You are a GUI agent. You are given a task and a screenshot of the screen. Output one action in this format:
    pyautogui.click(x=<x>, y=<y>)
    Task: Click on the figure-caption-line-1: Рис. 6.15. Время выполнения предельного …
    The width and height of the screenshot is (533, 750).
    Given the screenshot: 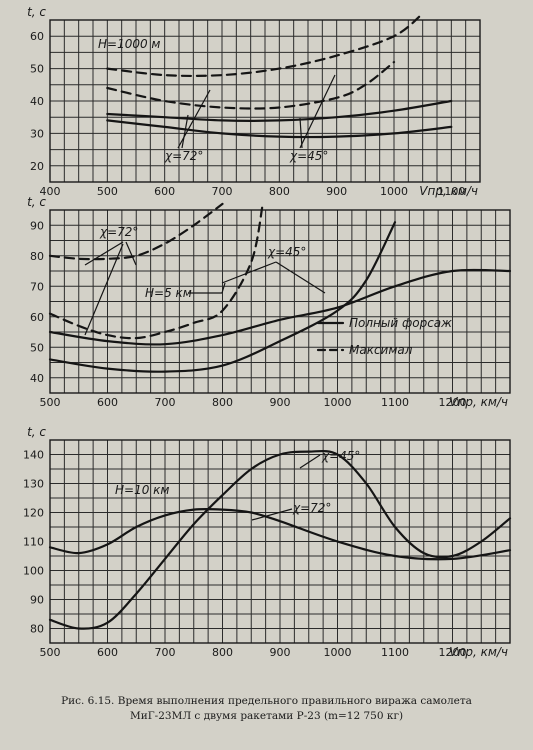 What is the action you would take?
    pyautogui.click(x=266, y=701)
    